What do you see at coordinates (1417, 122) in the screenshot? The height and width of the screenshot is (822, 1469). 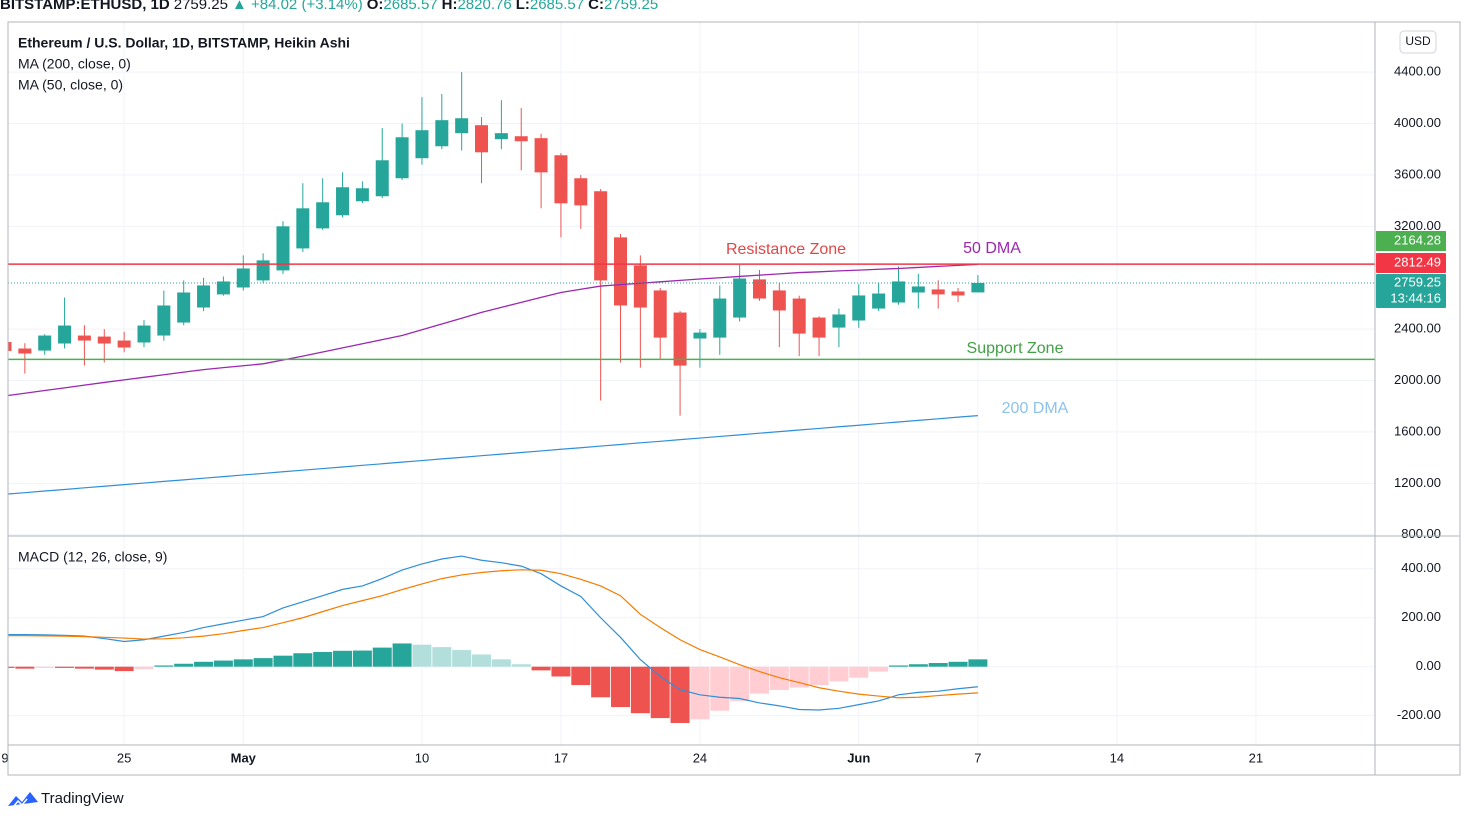 I see `y-tick-label: 4000.00` at bounding box center [1417, 122].